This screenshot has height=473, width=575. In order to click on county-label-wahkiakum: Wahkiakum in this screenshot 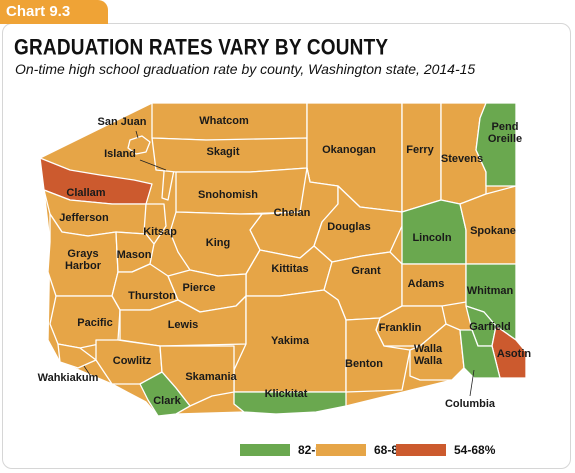, I will do `click(68, 378)`.